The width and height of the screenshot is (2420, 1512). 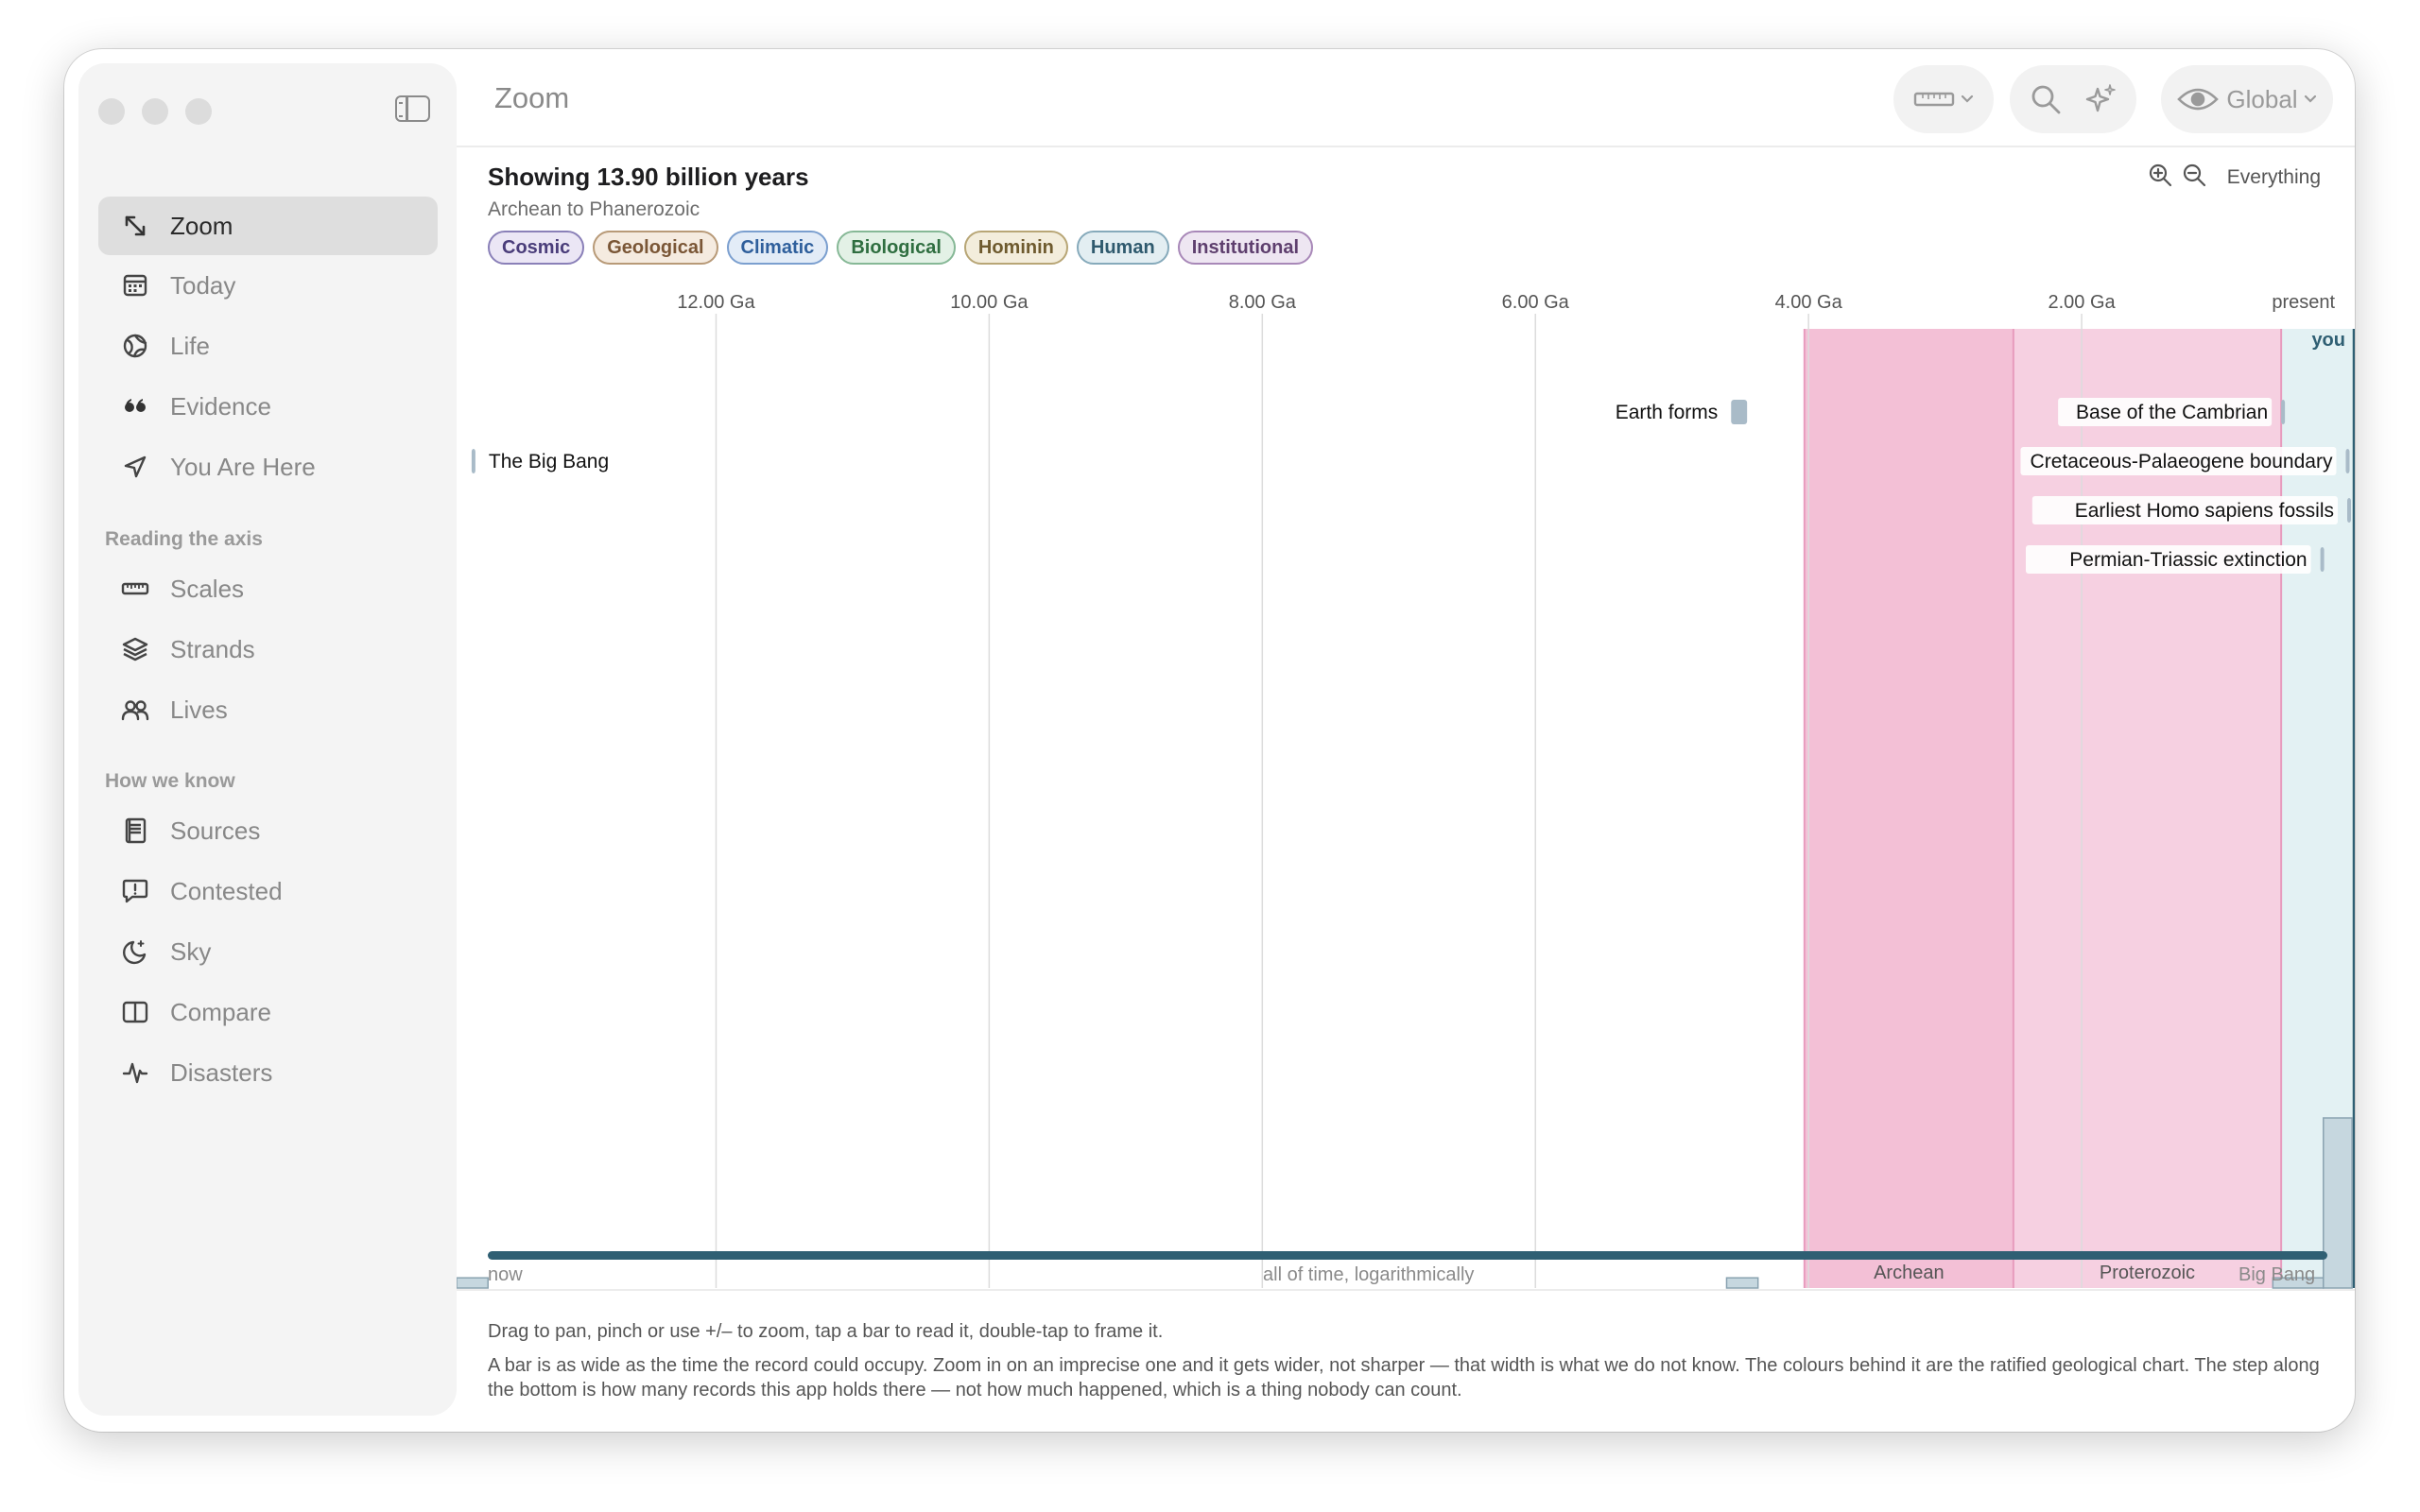 I want to click on eye-icon, so click(x=2198, y=99).